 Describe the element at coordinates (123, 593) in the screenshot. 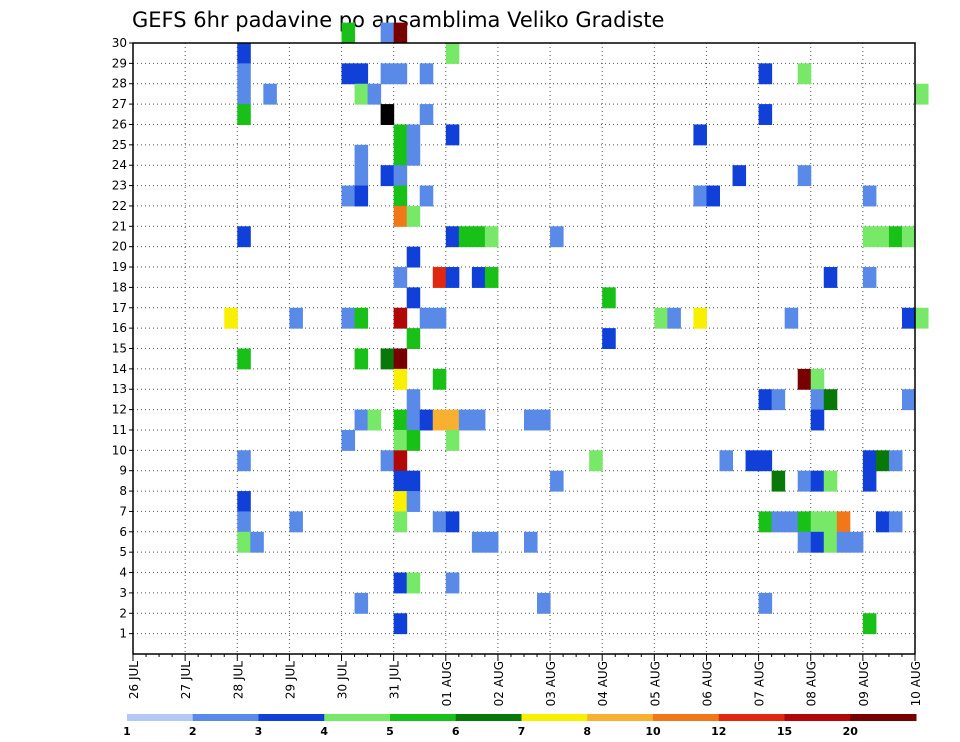

I see `y-tick-label: 3` at that location.